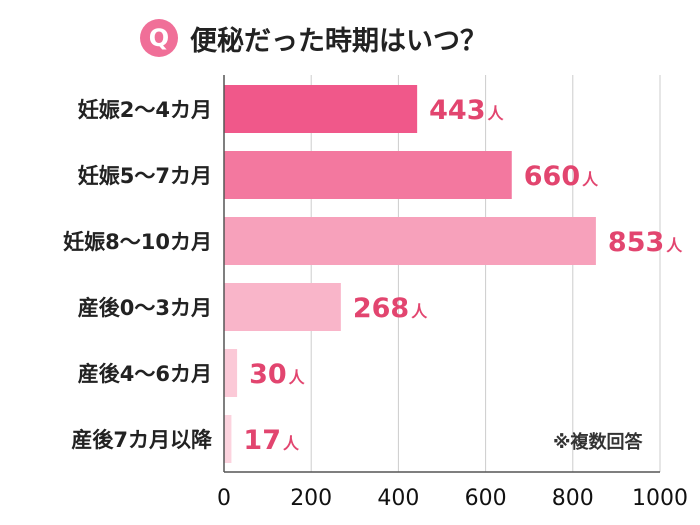 The height and width of the screenshot is (525, 700). What do you see at coordinates (145, 110) in the screenshot?
I see `category-label: 妊娠2〜4カ月` at bounding box center [145, 110].